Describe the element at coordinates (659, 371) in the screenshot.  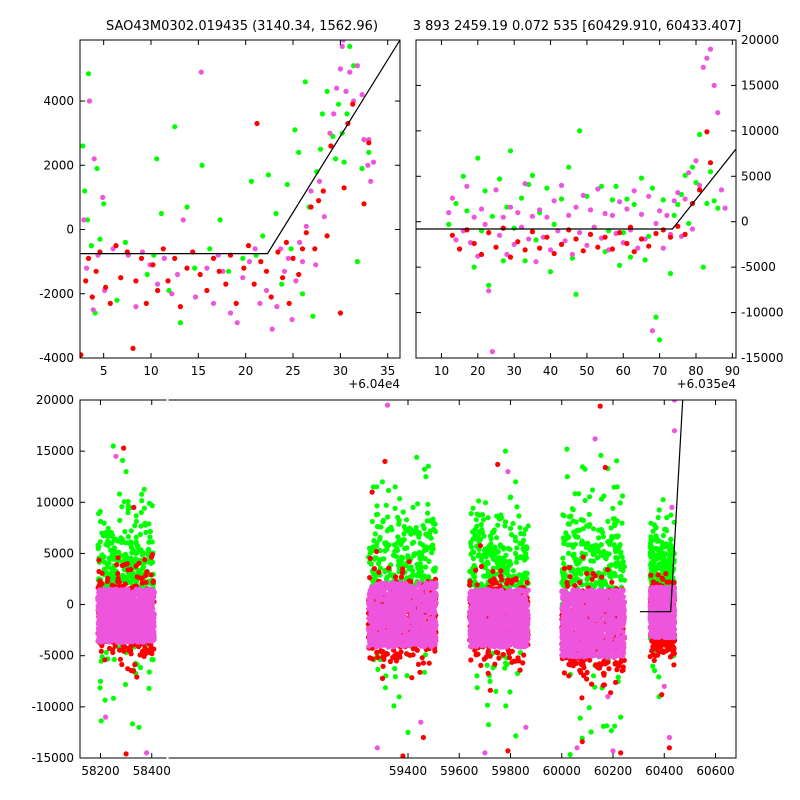
I see `x-tick-label: 70` at that location.